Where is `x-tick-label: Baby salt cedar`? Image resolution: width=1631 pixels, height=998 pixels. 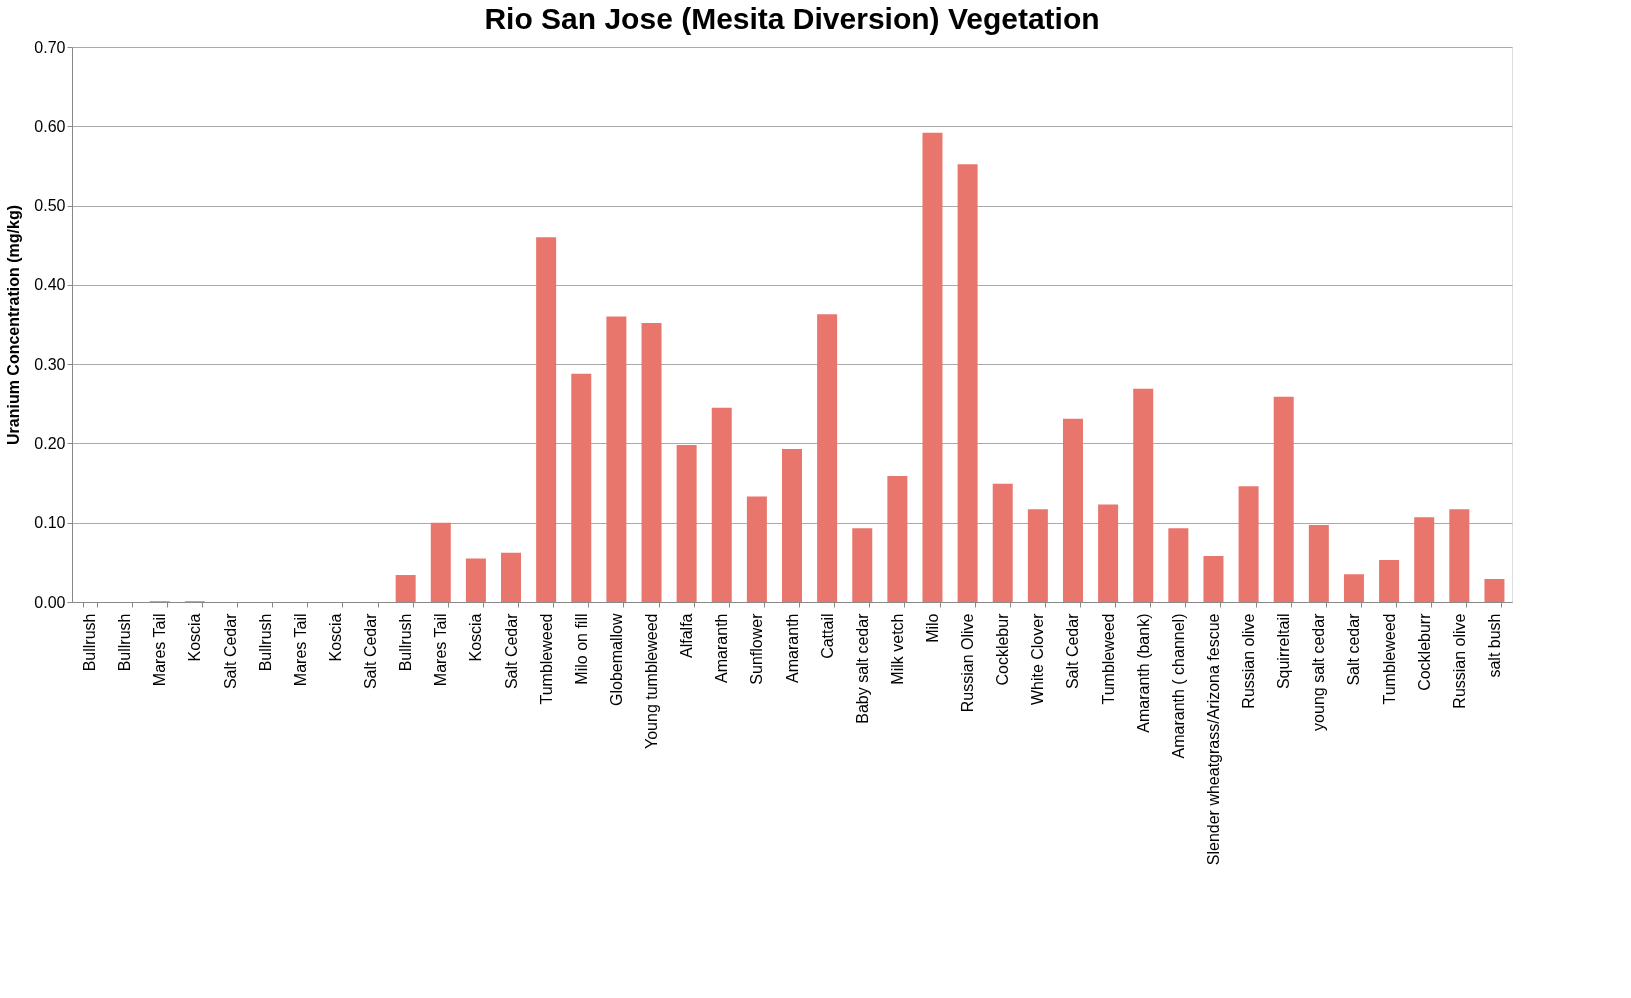
x-tick-label: Baby salt cedar is located at coordinates (862, 668).